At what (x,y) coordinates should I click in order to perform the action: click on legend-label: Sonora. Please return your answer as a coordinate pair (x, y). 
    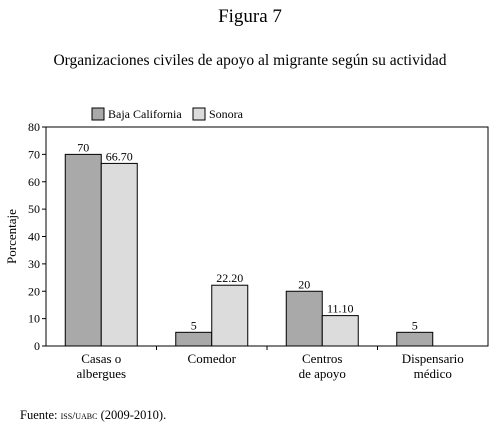
    Looking at the image, I should click on (226, 114).